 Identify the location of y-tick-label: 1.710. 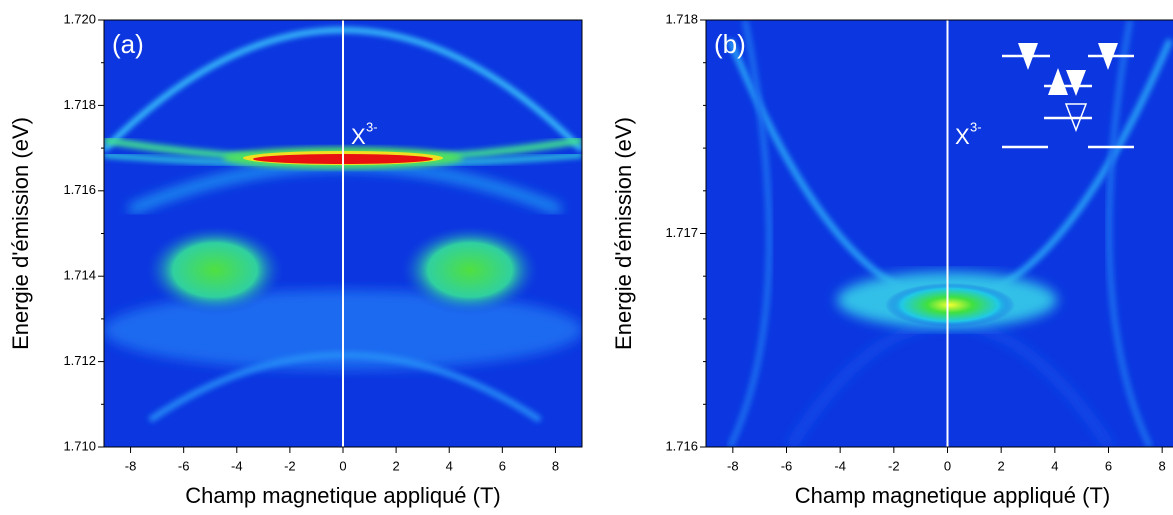
(79, 445).